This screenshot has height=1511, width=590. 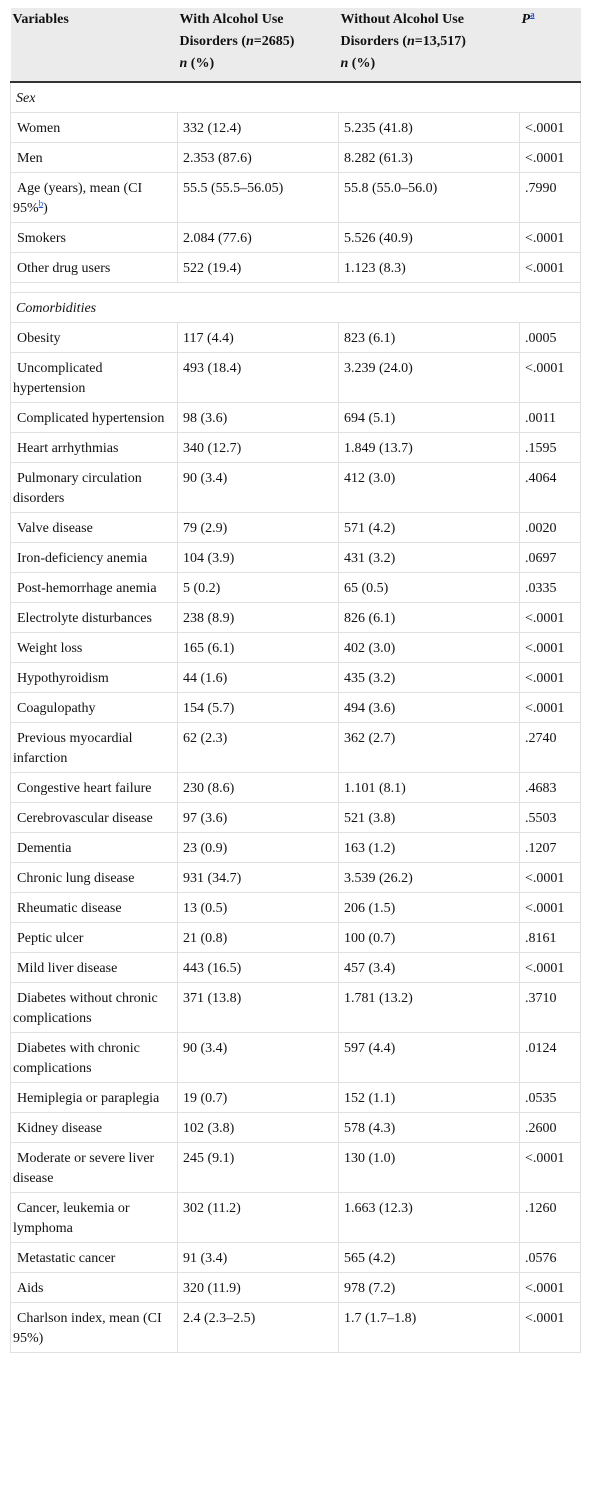 What do you see at coordinates (549, 20) in the screenshot?
I see `header-text: Pa` at bounding box center [549, 20].